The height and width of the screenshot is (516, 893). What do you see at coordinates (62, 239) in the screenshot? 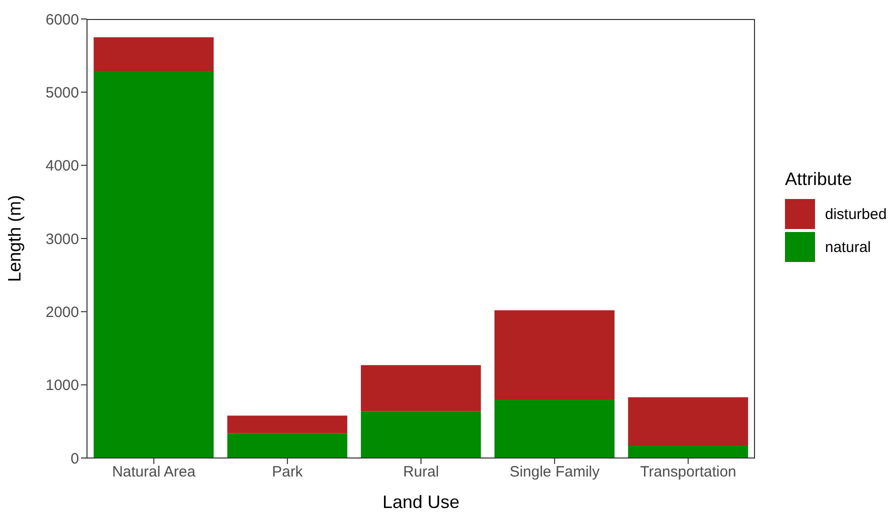
I see `y-tick-label: 3000` at bounding box center [62, 239].